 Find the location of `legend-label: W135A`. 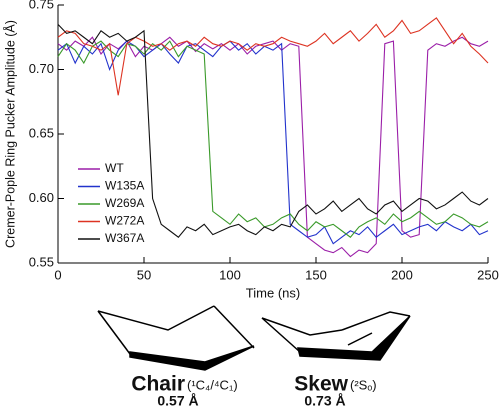

legend-label: W135A is located at coordinates (124, 186).